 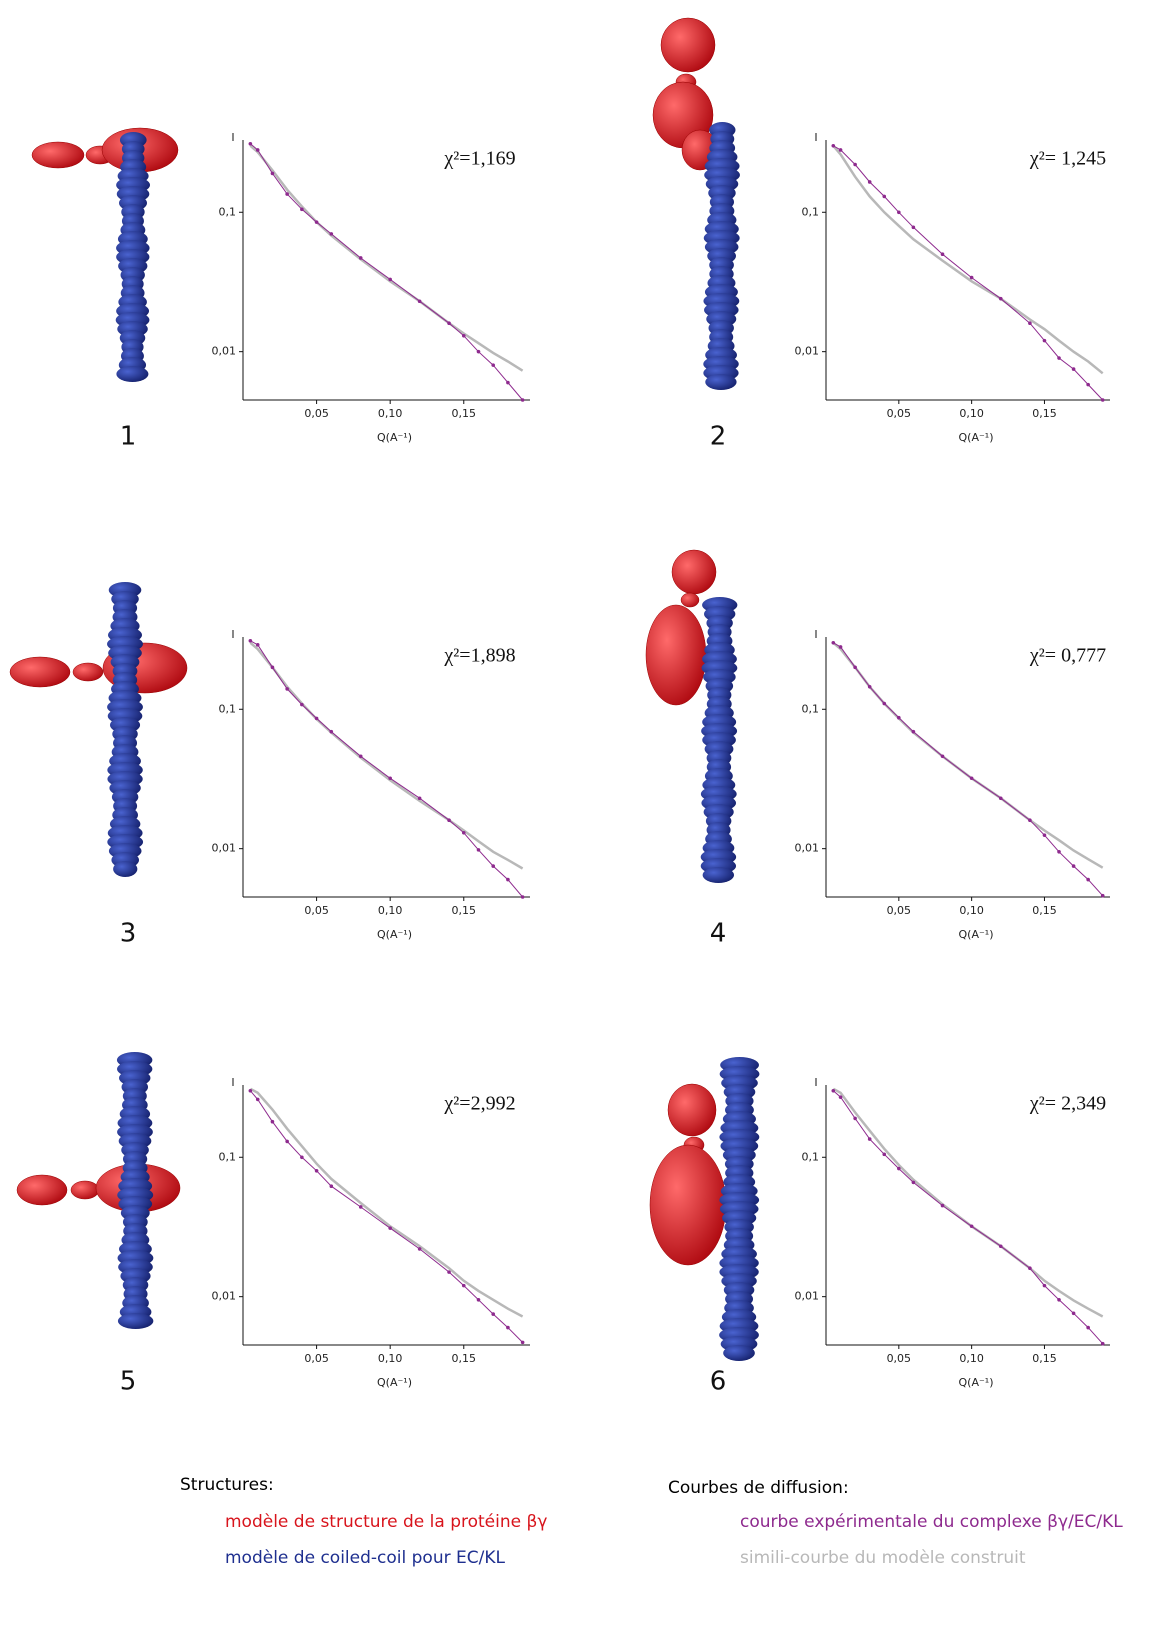 I want to click on annotation: χ²= 0,777, so click(x=1067, y=656).